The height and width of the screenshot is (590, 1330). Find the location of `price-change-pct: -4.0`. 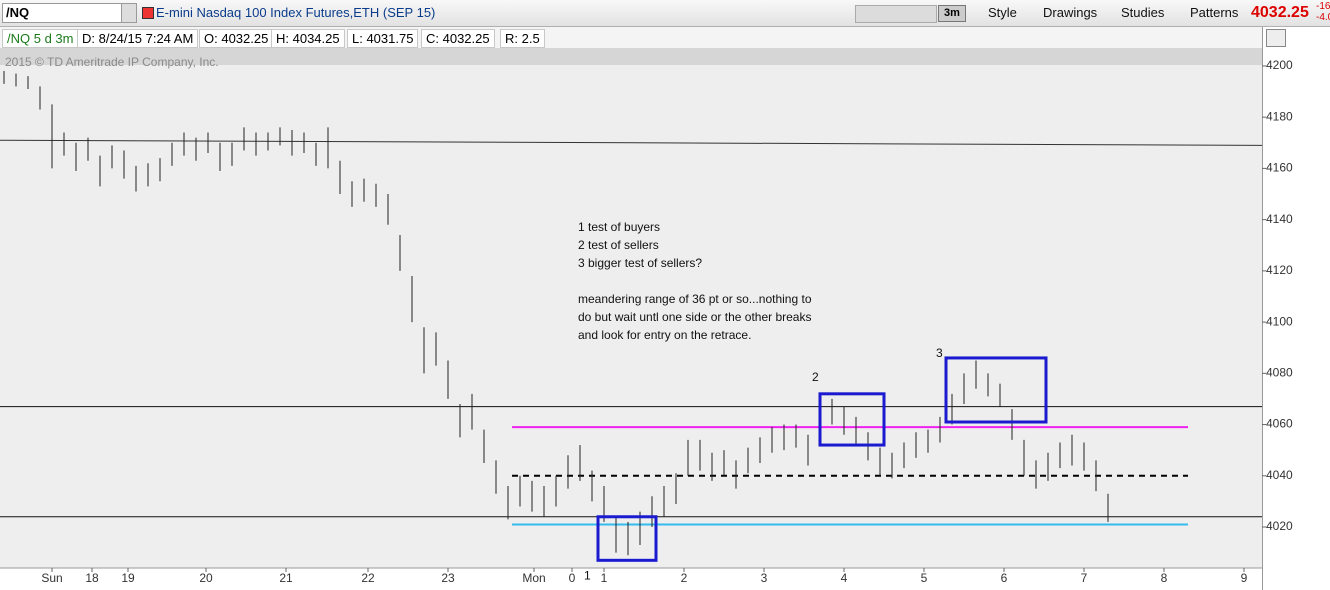

price-change-pct: -4.0 is located at coordinates (1323, 17).